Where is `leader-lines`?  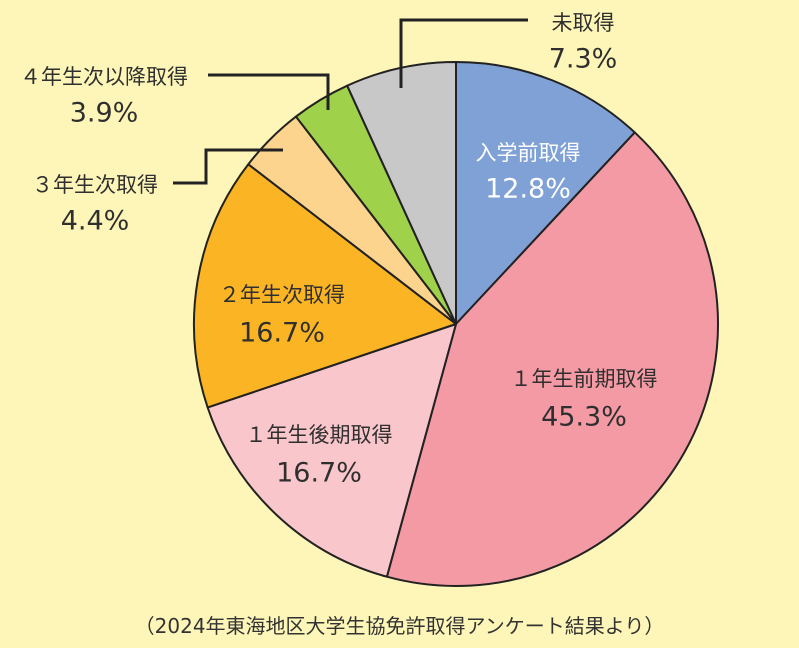 leader-lines is located at coordinates (350, 101).